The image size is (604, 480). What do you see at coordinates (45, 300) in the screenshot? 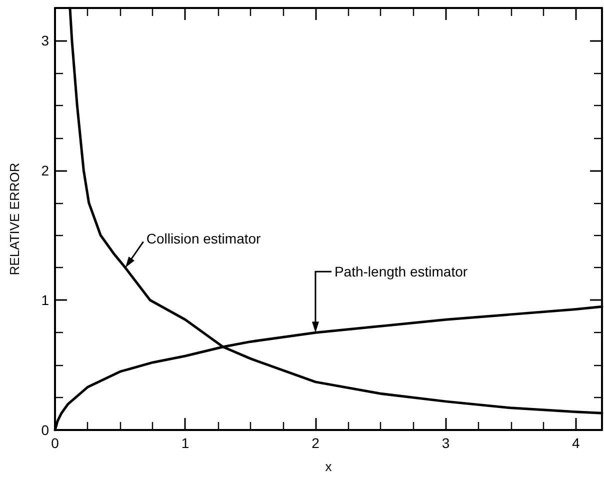
I see `y-tick-label: 1` at bounding box center [45, 300].